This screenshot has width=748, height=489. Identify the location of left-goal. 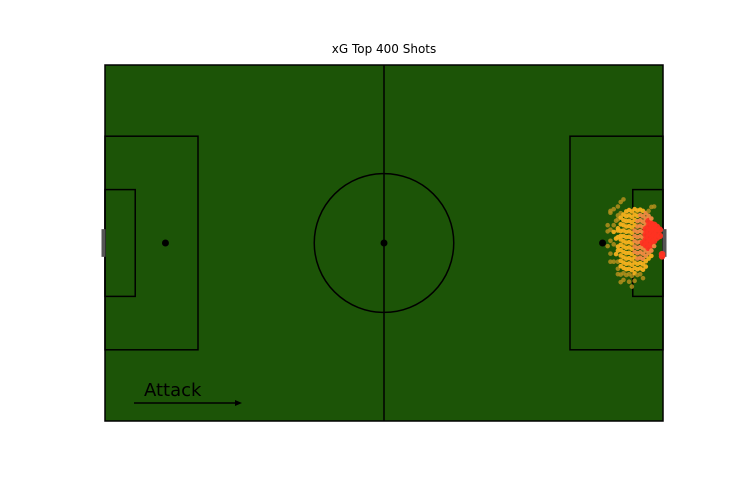
(103, 243).